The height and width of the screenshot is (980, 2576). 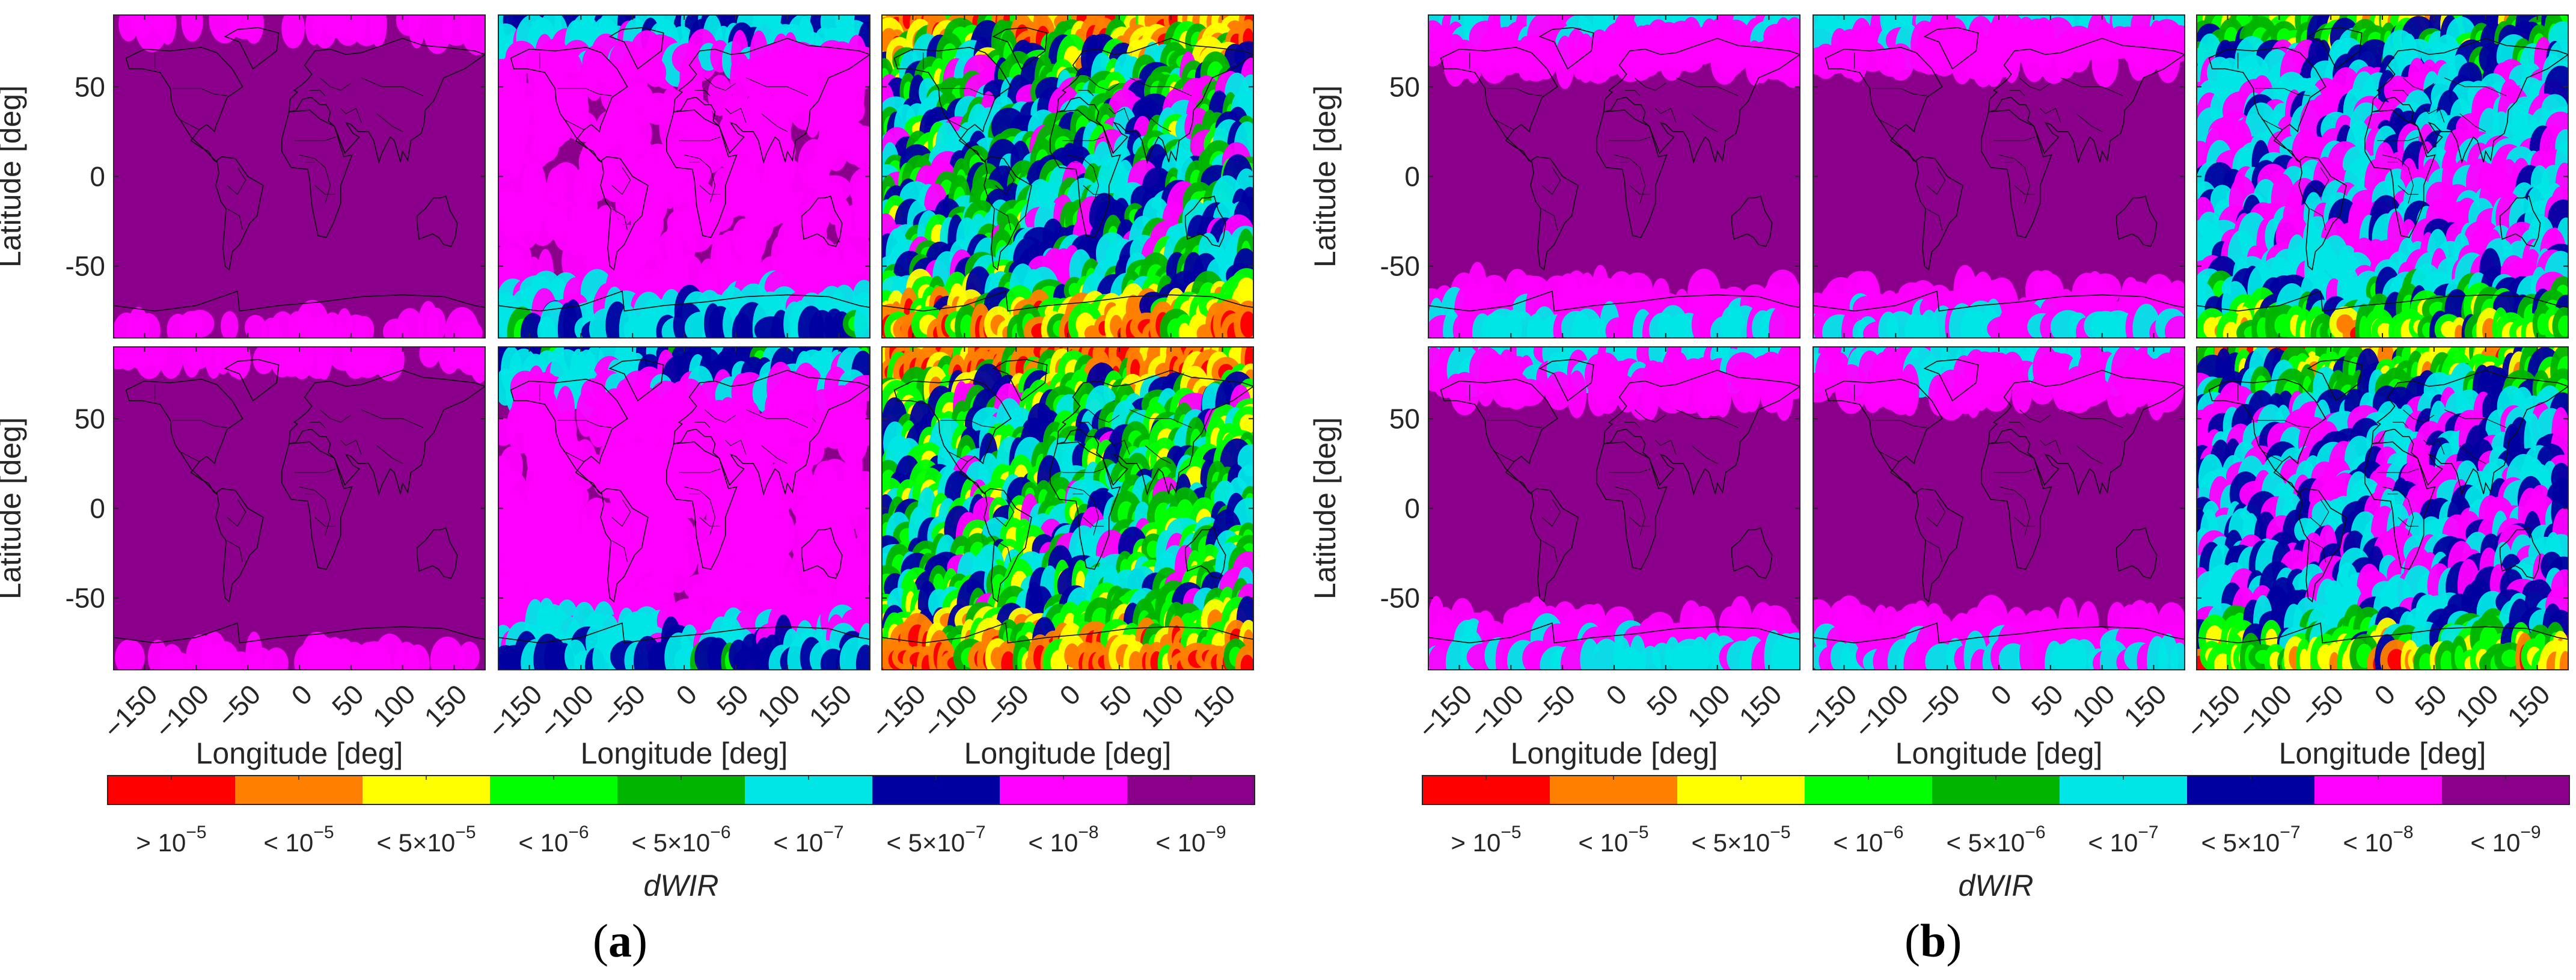 I want to click on map-b-r0-c0-field, so click(x=1615, y=179).